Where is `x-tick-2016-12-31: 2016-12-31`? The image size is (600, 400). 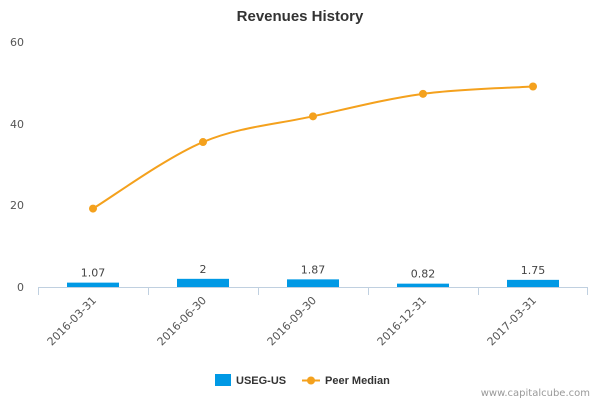
x-tick-2016-12-31: 2016-12-31 is located at coordinates (402, 321).